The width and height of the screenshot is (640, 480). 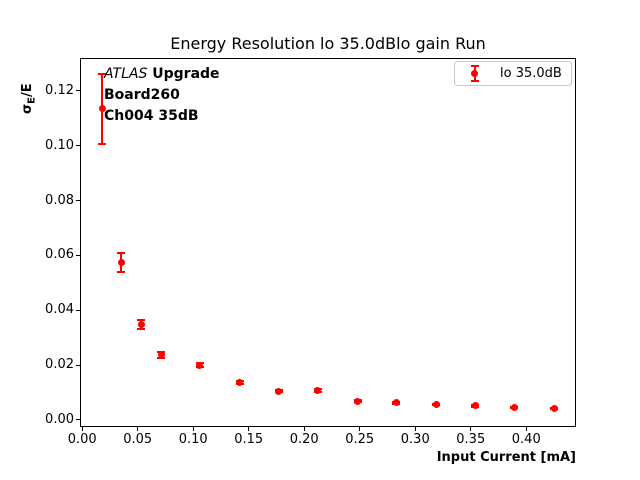 I want to click on x-tick-label: 0.15, so click(x=249, y=439).